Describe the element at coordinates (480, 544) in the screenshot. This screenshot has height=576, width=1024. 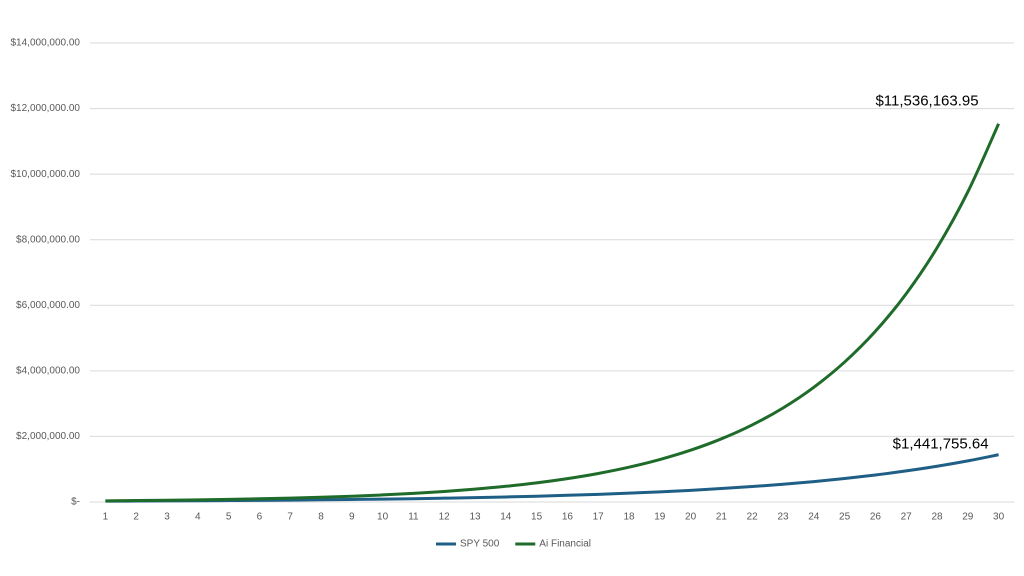
I see `legend-label: SPY 500` at that location.